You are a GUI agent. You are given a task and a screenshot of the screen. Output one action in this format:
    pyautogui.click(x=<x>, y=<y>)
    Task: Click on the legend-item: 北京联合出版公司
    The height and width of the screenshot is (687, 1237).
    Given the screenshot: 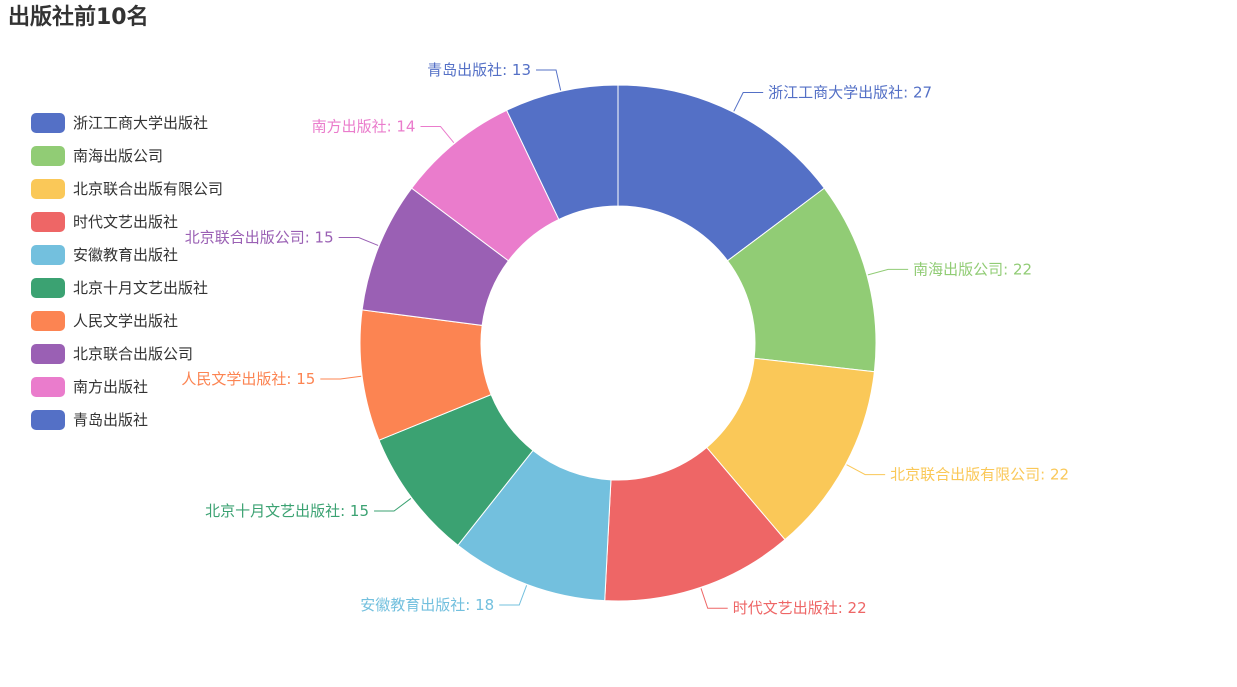 What is the action you would take?
    pyautogui.click(x=127, y=353)
    